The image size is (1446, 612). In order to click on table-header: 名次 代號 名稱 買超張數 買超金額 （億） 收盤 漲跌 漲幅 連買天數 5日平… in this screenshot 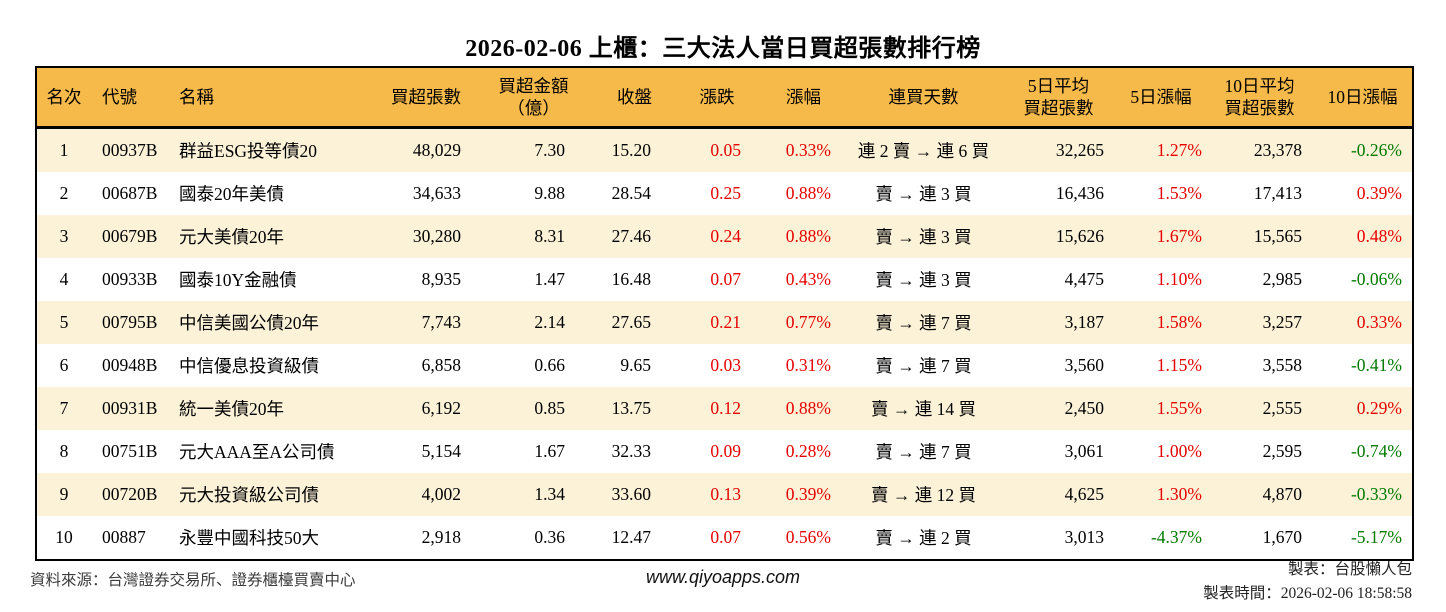, I will do `click(724, 98)`.